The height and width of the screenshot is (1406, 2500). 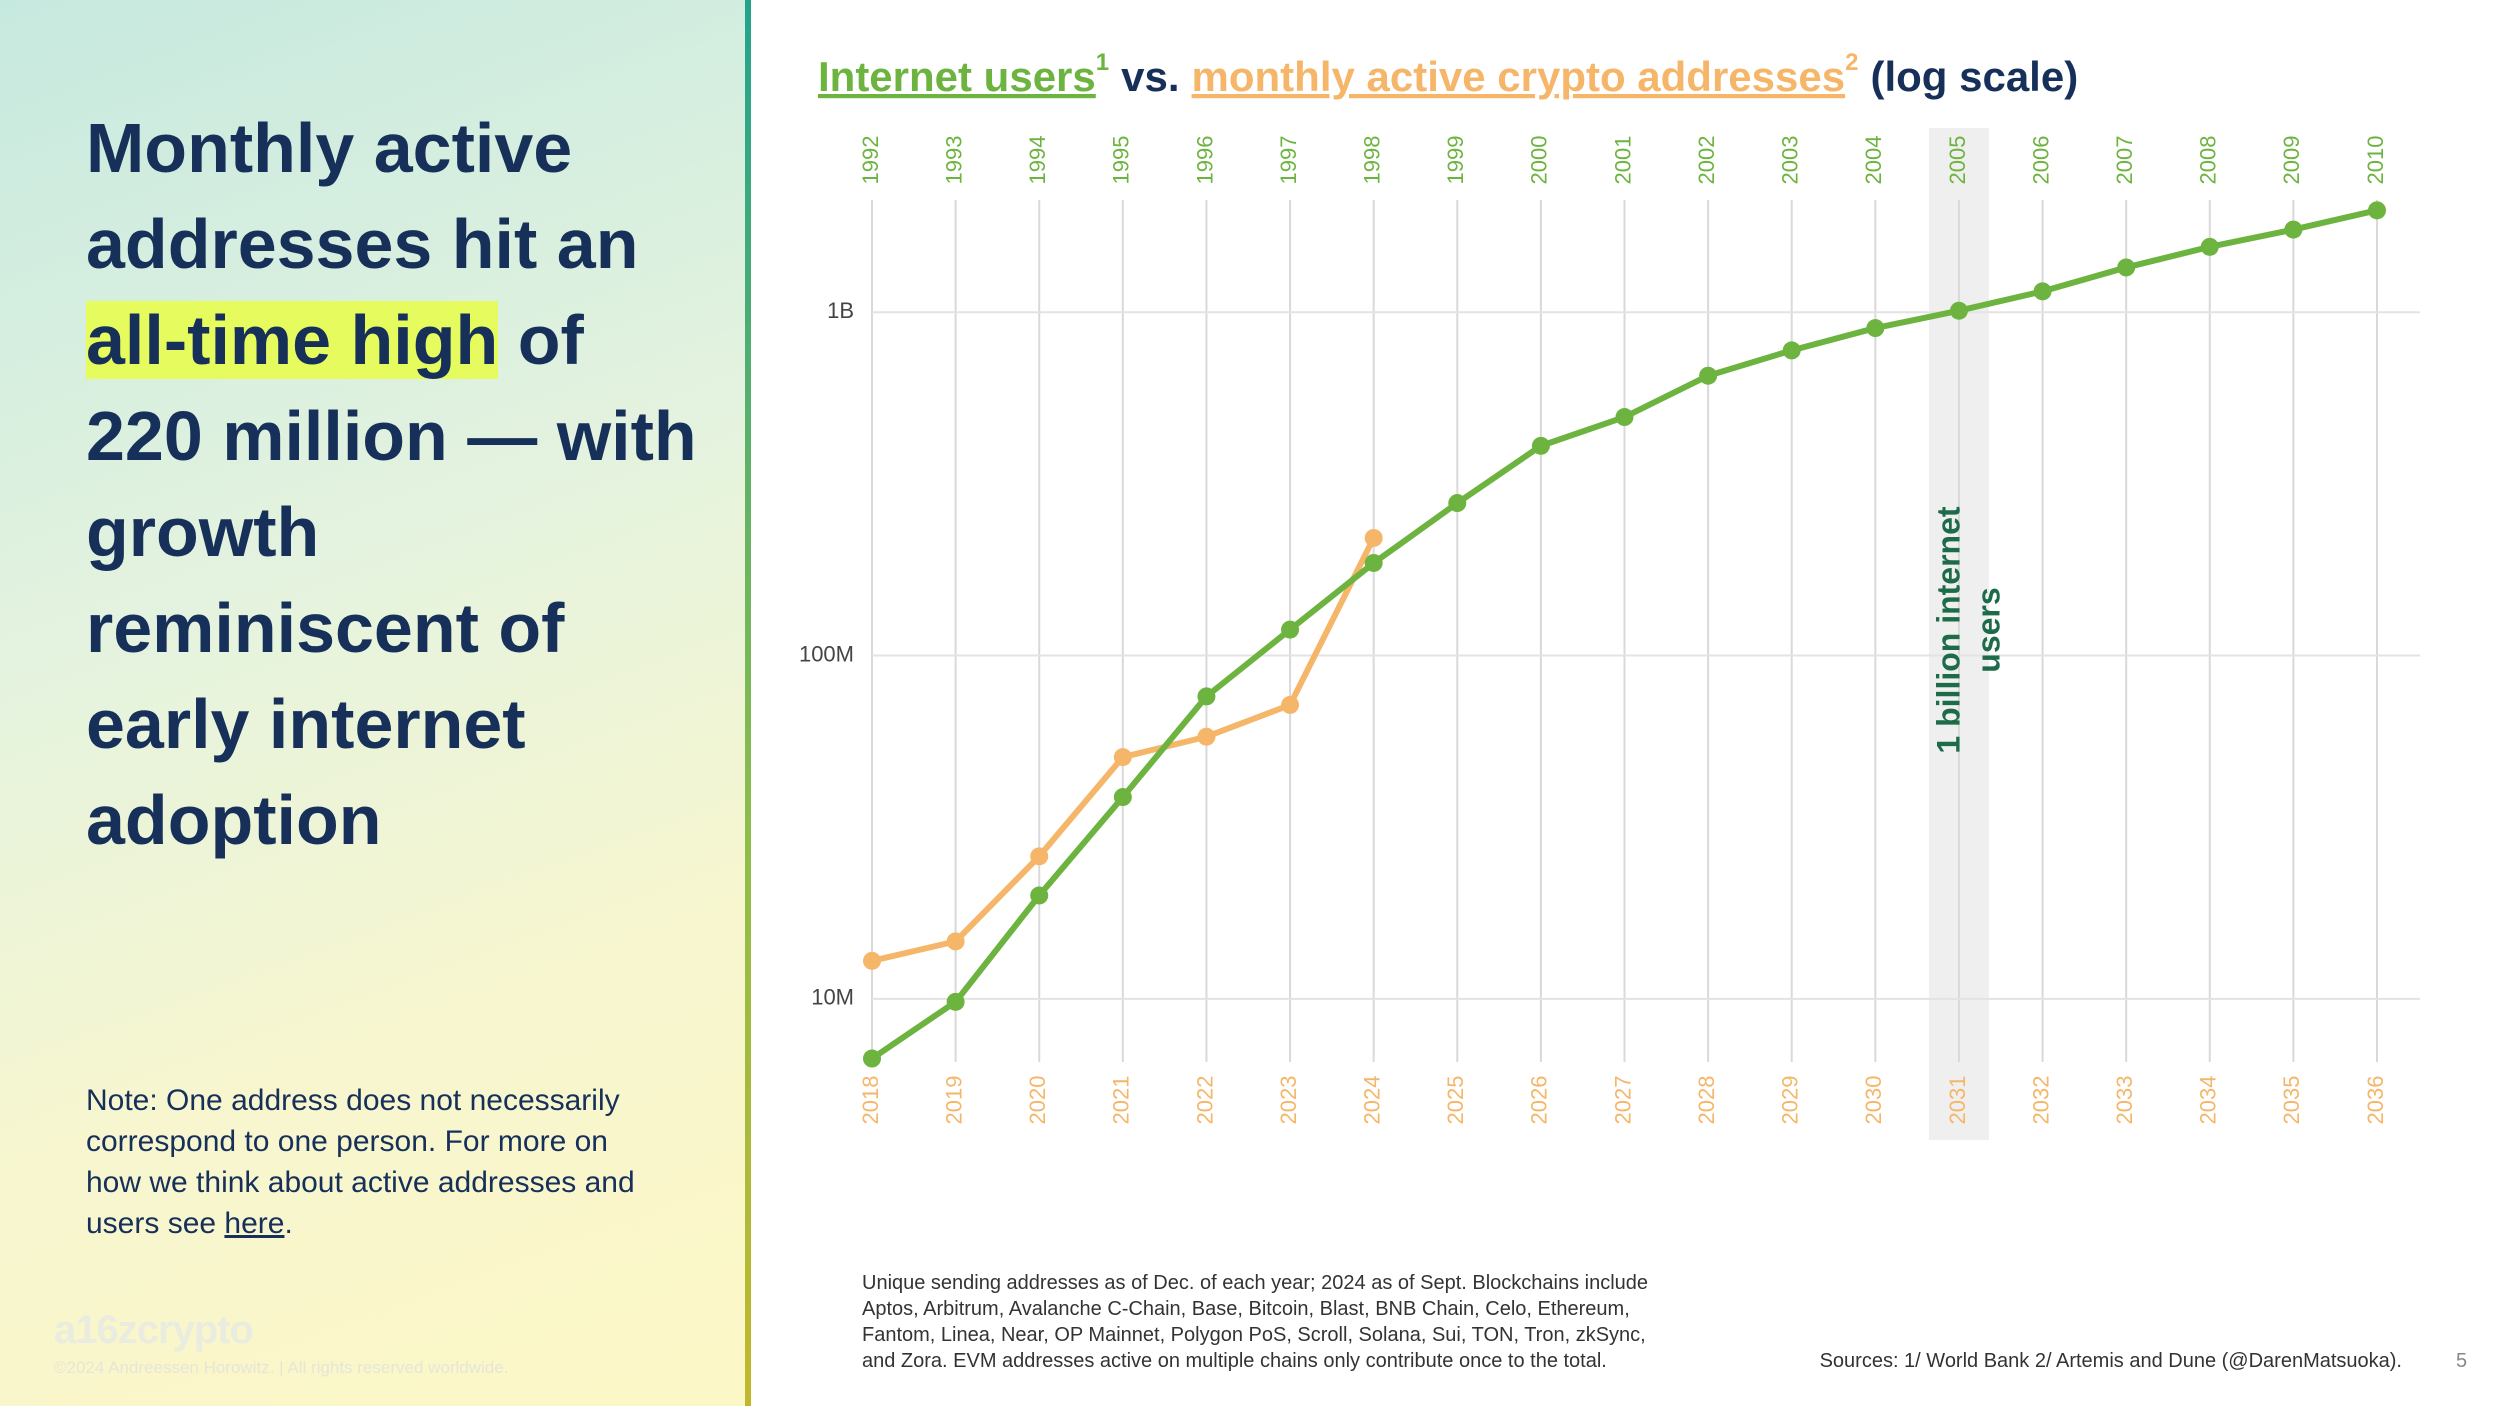 What do you see at coordinates (1121, 160) in the screenshot?
I see `x-top-tick-label: 1995` at bounding box center [1121, 160].